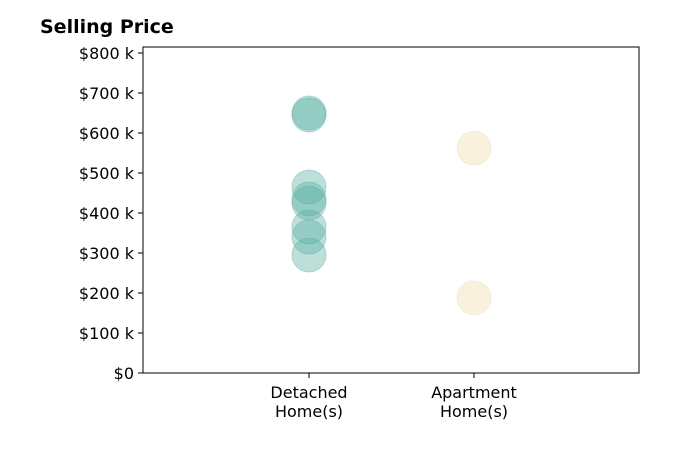 This screenshot has height=462, width=679. Describe the element at coordinates (474, 402) in the screenshot. I see `x-tick-label: Apartment Home(s)` at that location.